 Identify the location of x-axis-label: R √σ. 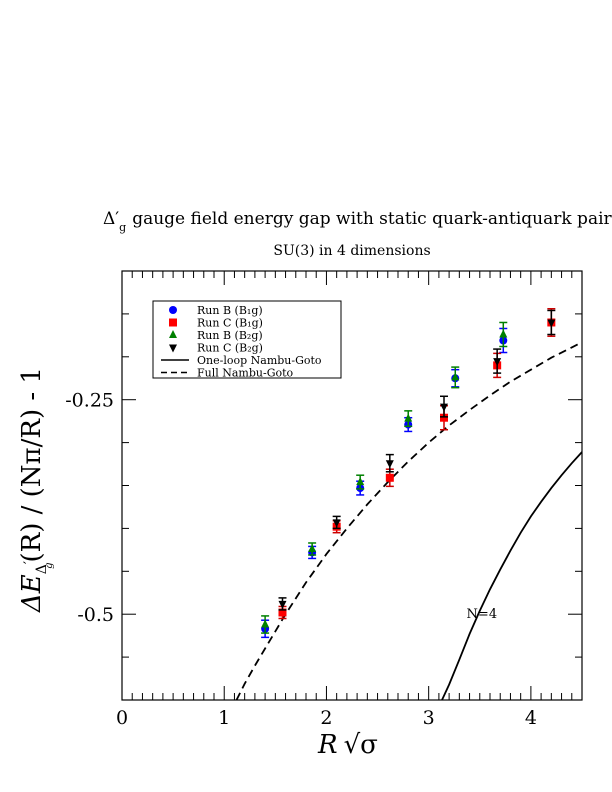
(347, 745).